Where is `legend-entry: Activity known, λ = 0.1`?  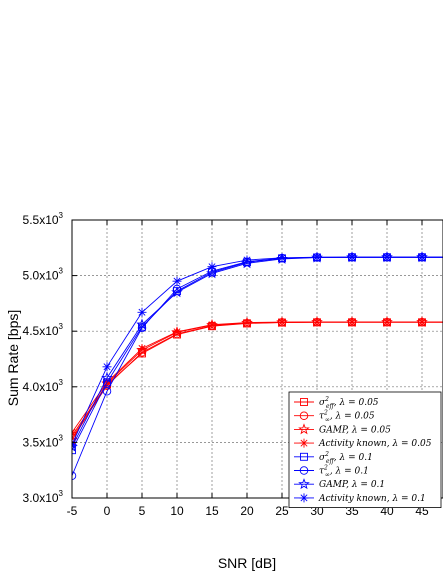
legend-entry: Activity known, λ = 0.1 is located at coordinates (360, 498).